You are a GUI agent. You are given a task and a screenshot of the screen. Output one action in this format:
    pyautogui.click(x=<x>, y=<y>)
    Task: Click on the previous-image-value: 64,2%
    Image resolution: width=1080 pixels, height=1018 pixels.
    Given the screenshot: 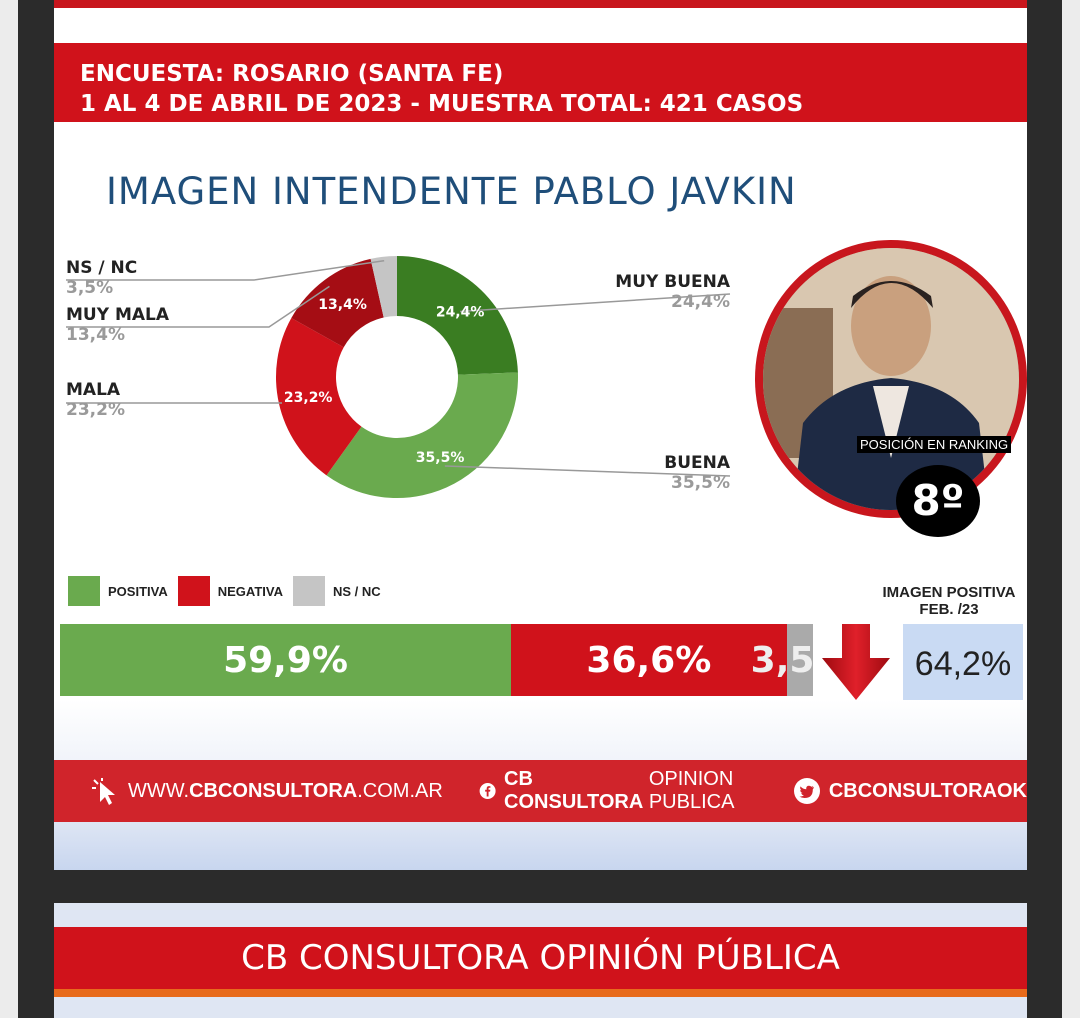 What is the action you would take?
    pyautogui.click(x=963, y=664)
    